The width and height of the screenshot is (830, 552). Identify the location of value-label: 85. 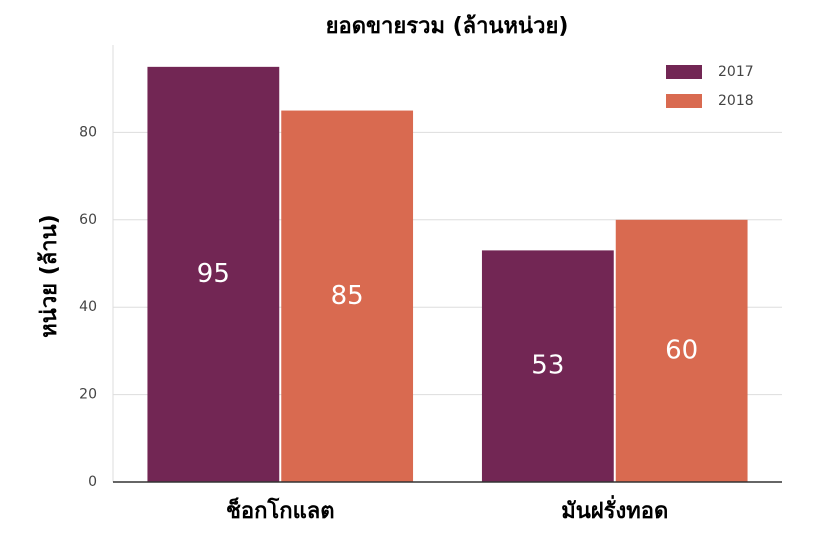
(347, 296).